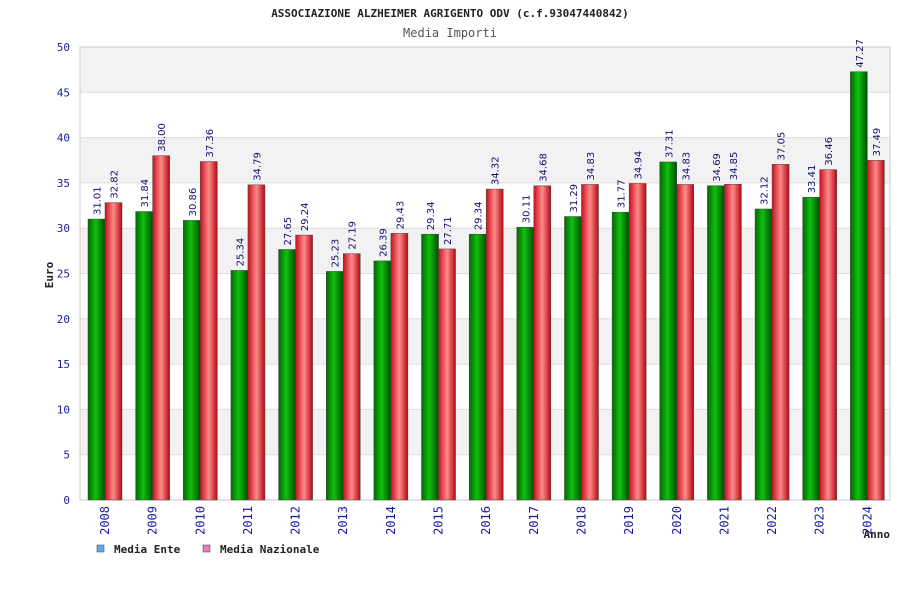 The height and width of the screenshot is (600, 900). What do you see at coordinates (383, 242) in the screenshot?
I see `data-label: 26.39` at bounding box center [383, 242].